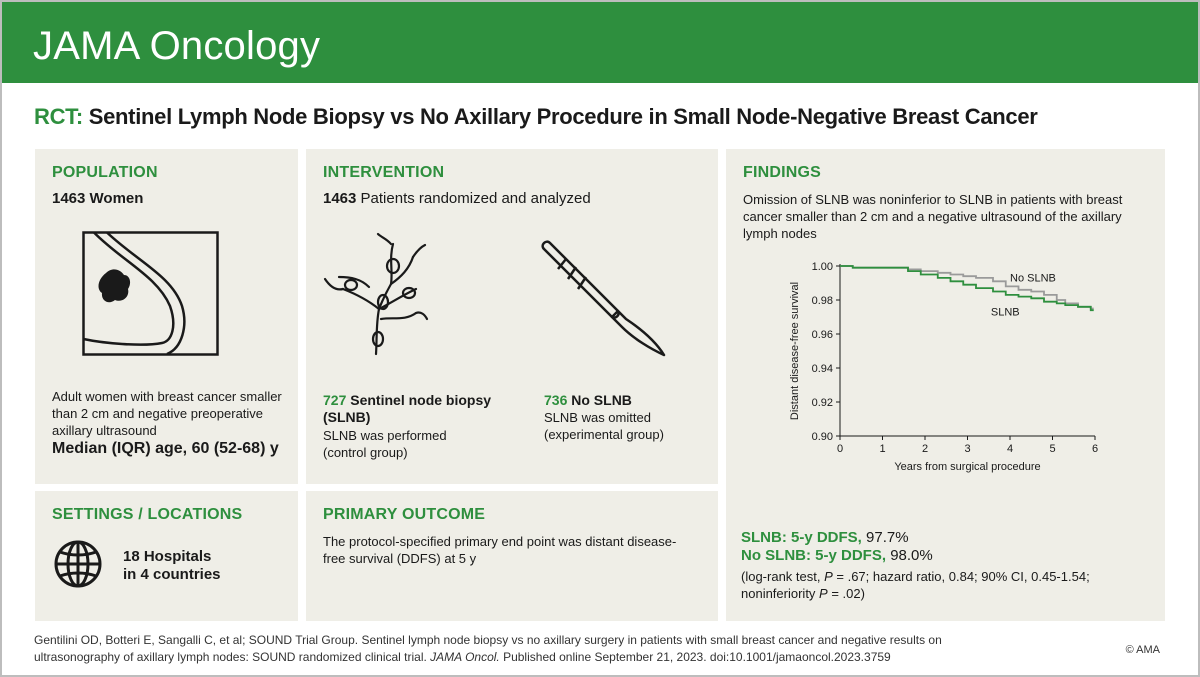 The image size is (1200, 677). What do you see at coordinates (335, 400) in the screenshot?
I see `arm1-count: 727` at bounding box center [335, 400].